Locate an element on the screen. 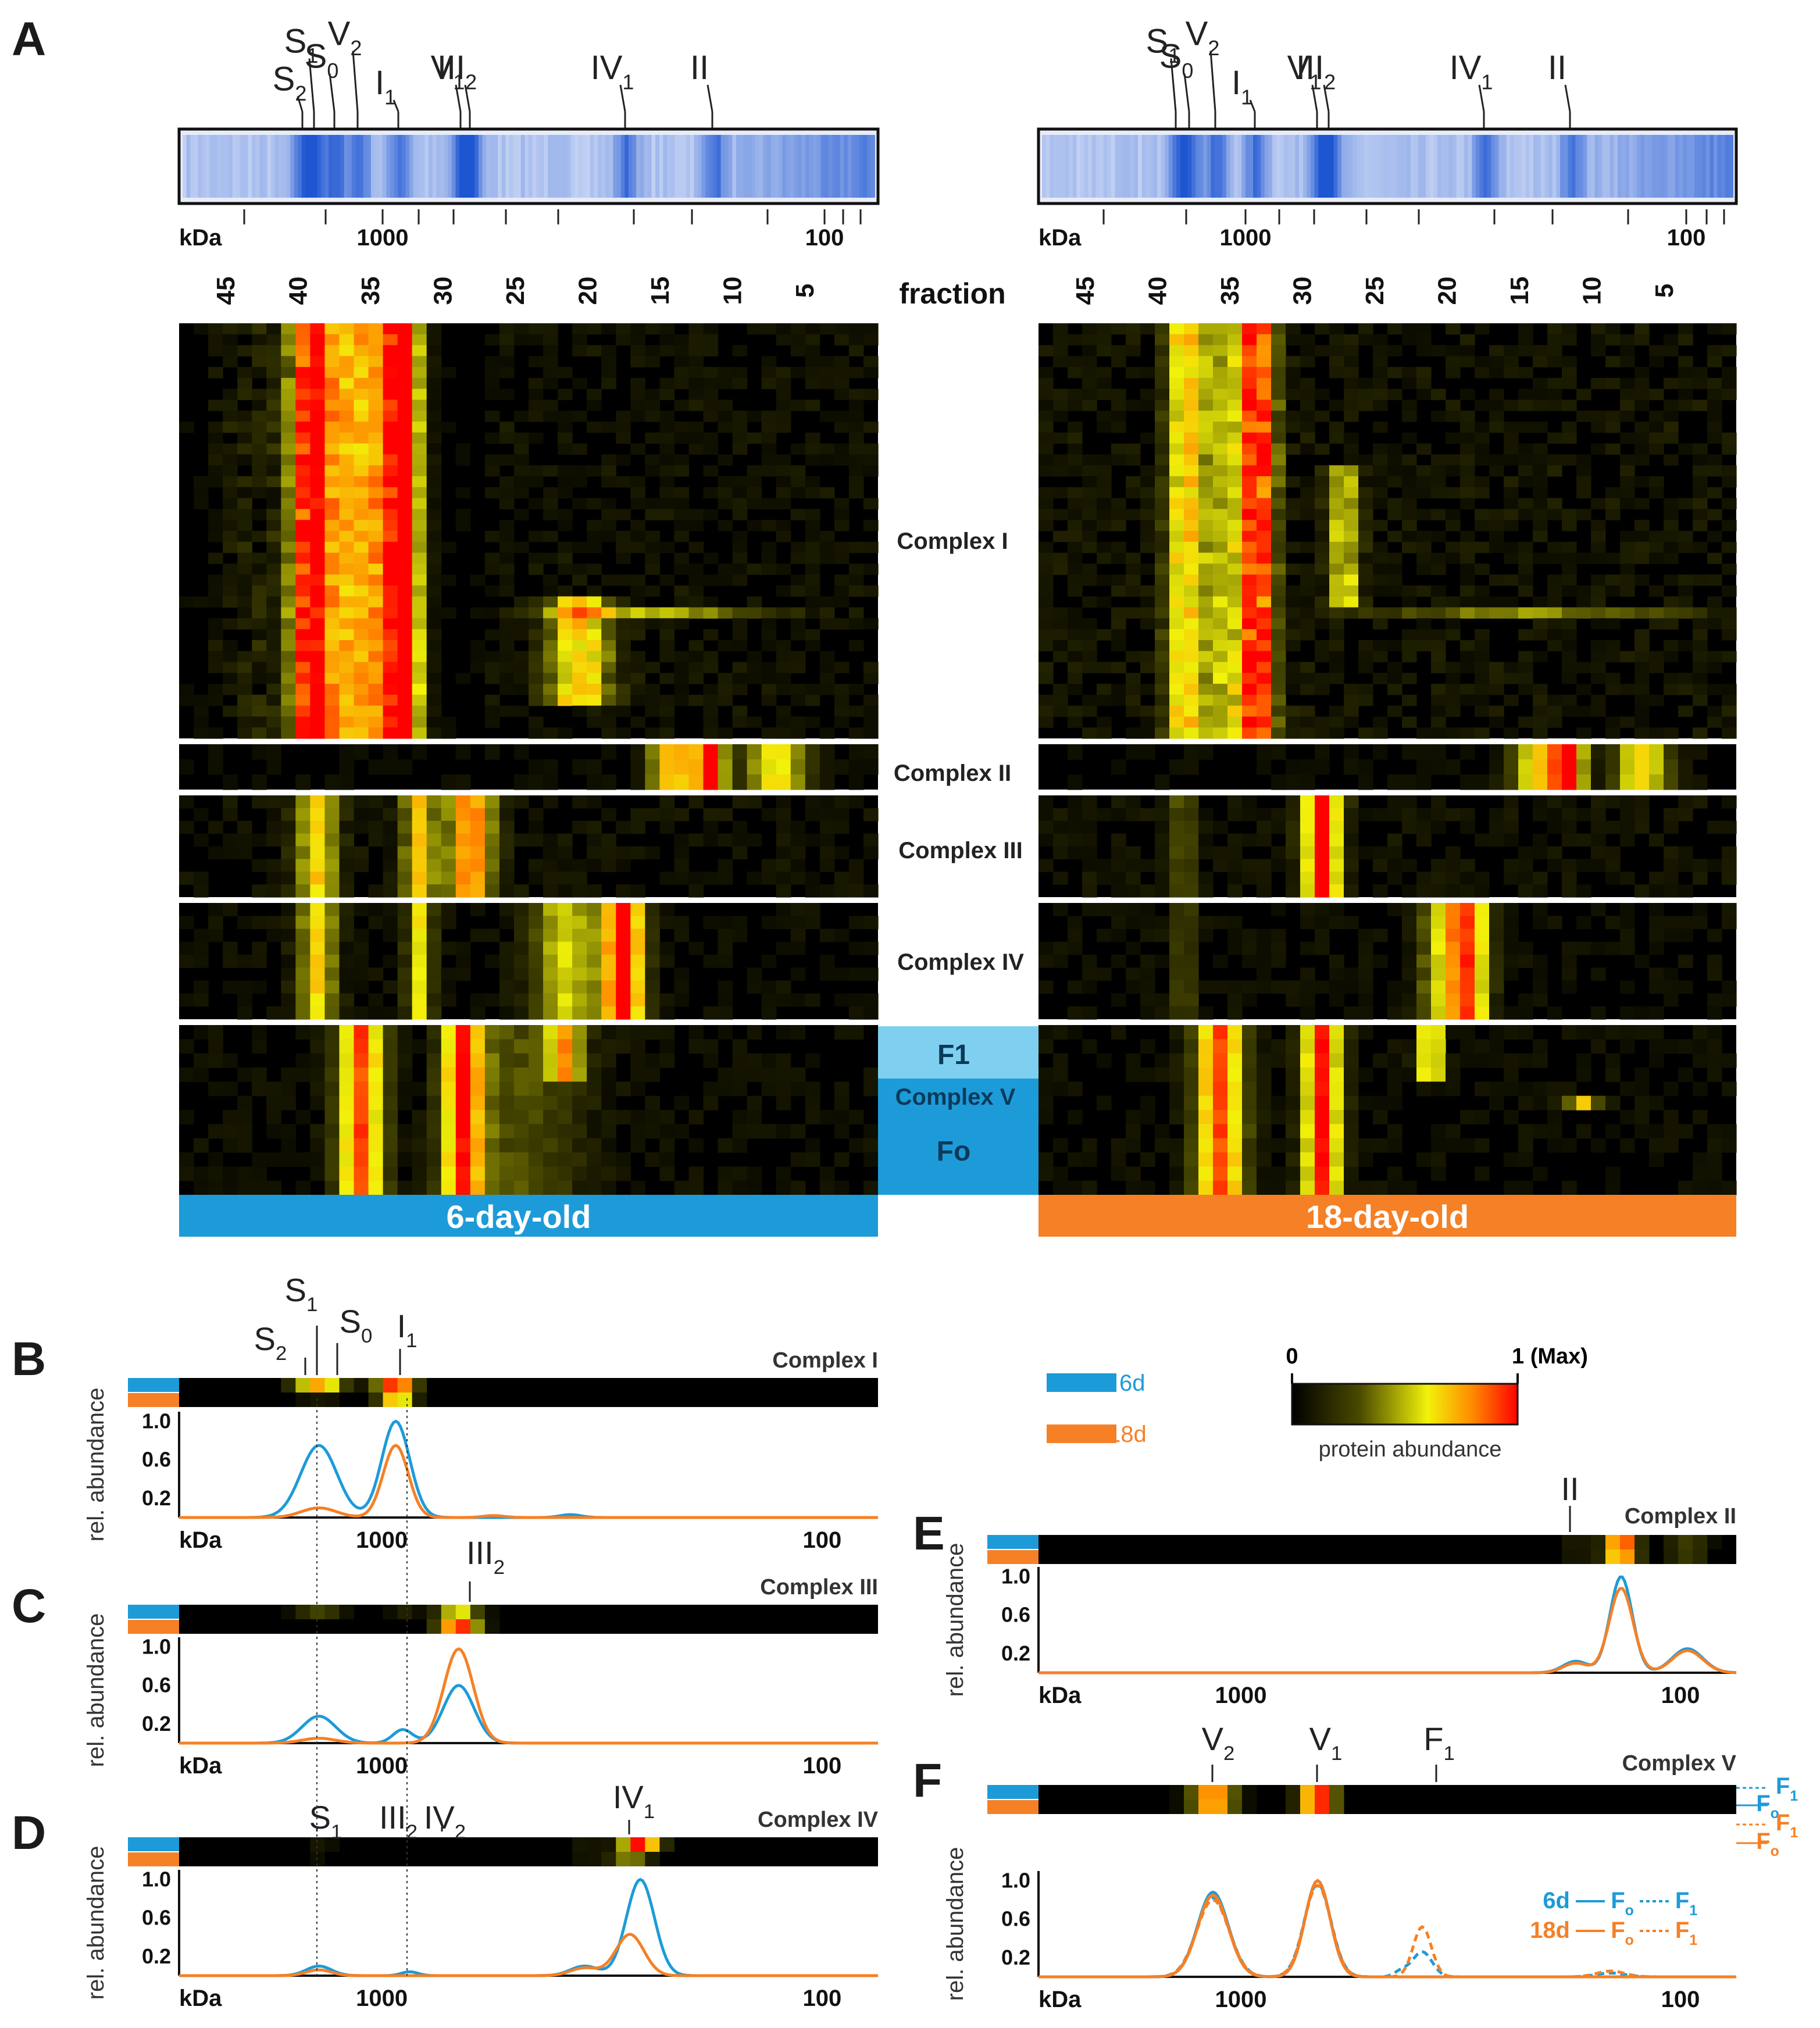 The height and width of the screenshot is (2028, 1820). heat-right-cii-cell is located at coordinates (1554, 752).